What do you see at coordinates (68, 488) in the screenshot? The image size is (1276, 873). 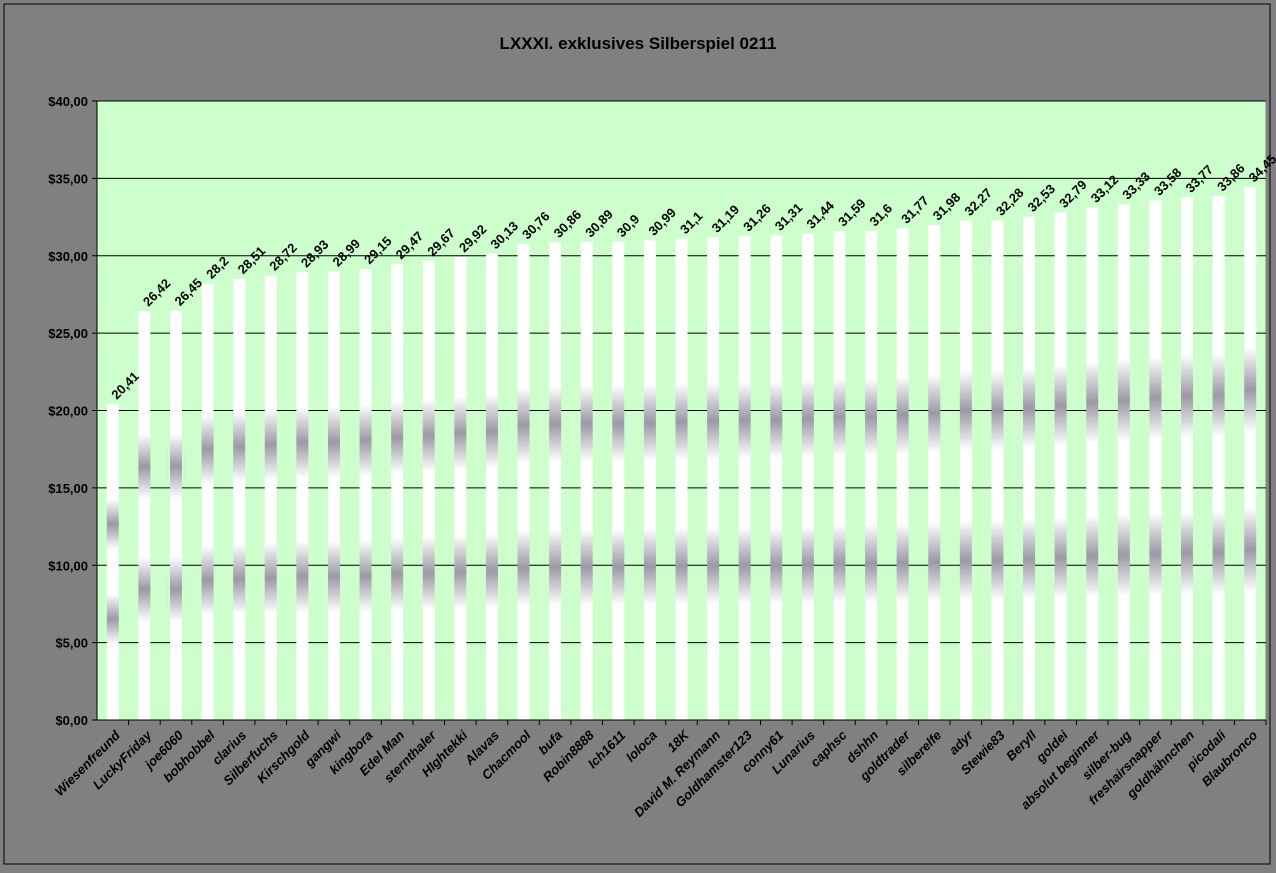 I see `y-tick-label: $15,00` at bounding box center [68, 488].